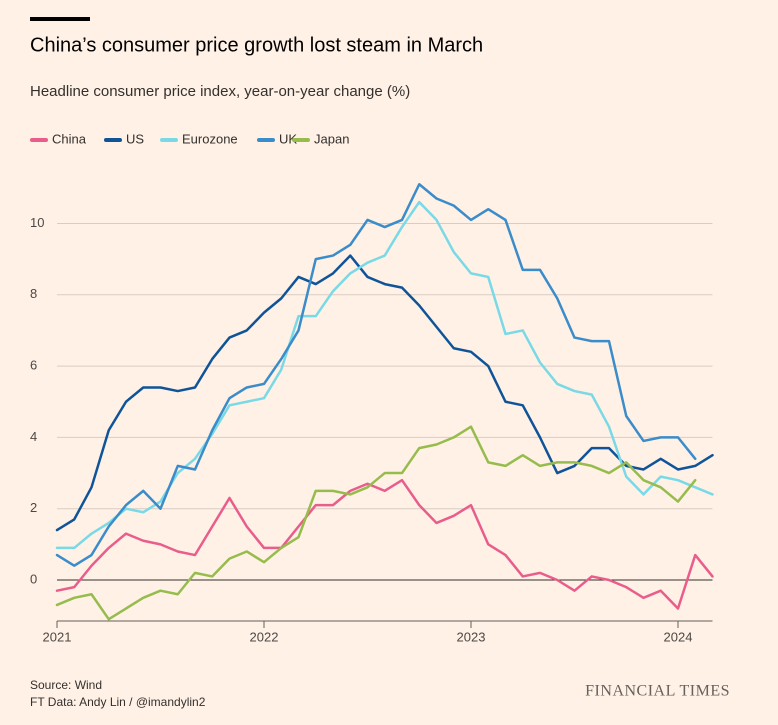 The image size is (778, 725). Describe the element at coordinates (66, 685) in the screenshot. I see `source: Source: Wind` at that location.